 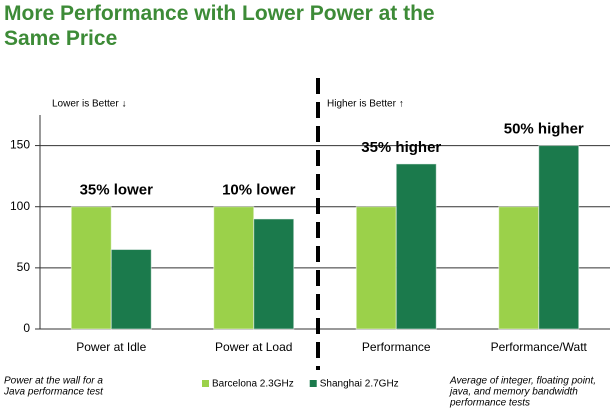 I want to click on y-tick-label: 0, so click(x=26, y=328).